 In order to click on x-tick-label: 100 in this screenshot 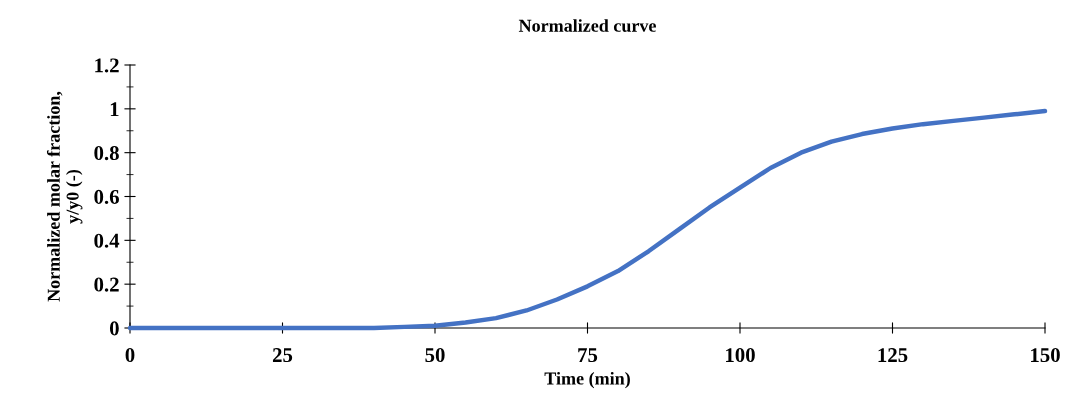, I will do `click(740, 355)`.